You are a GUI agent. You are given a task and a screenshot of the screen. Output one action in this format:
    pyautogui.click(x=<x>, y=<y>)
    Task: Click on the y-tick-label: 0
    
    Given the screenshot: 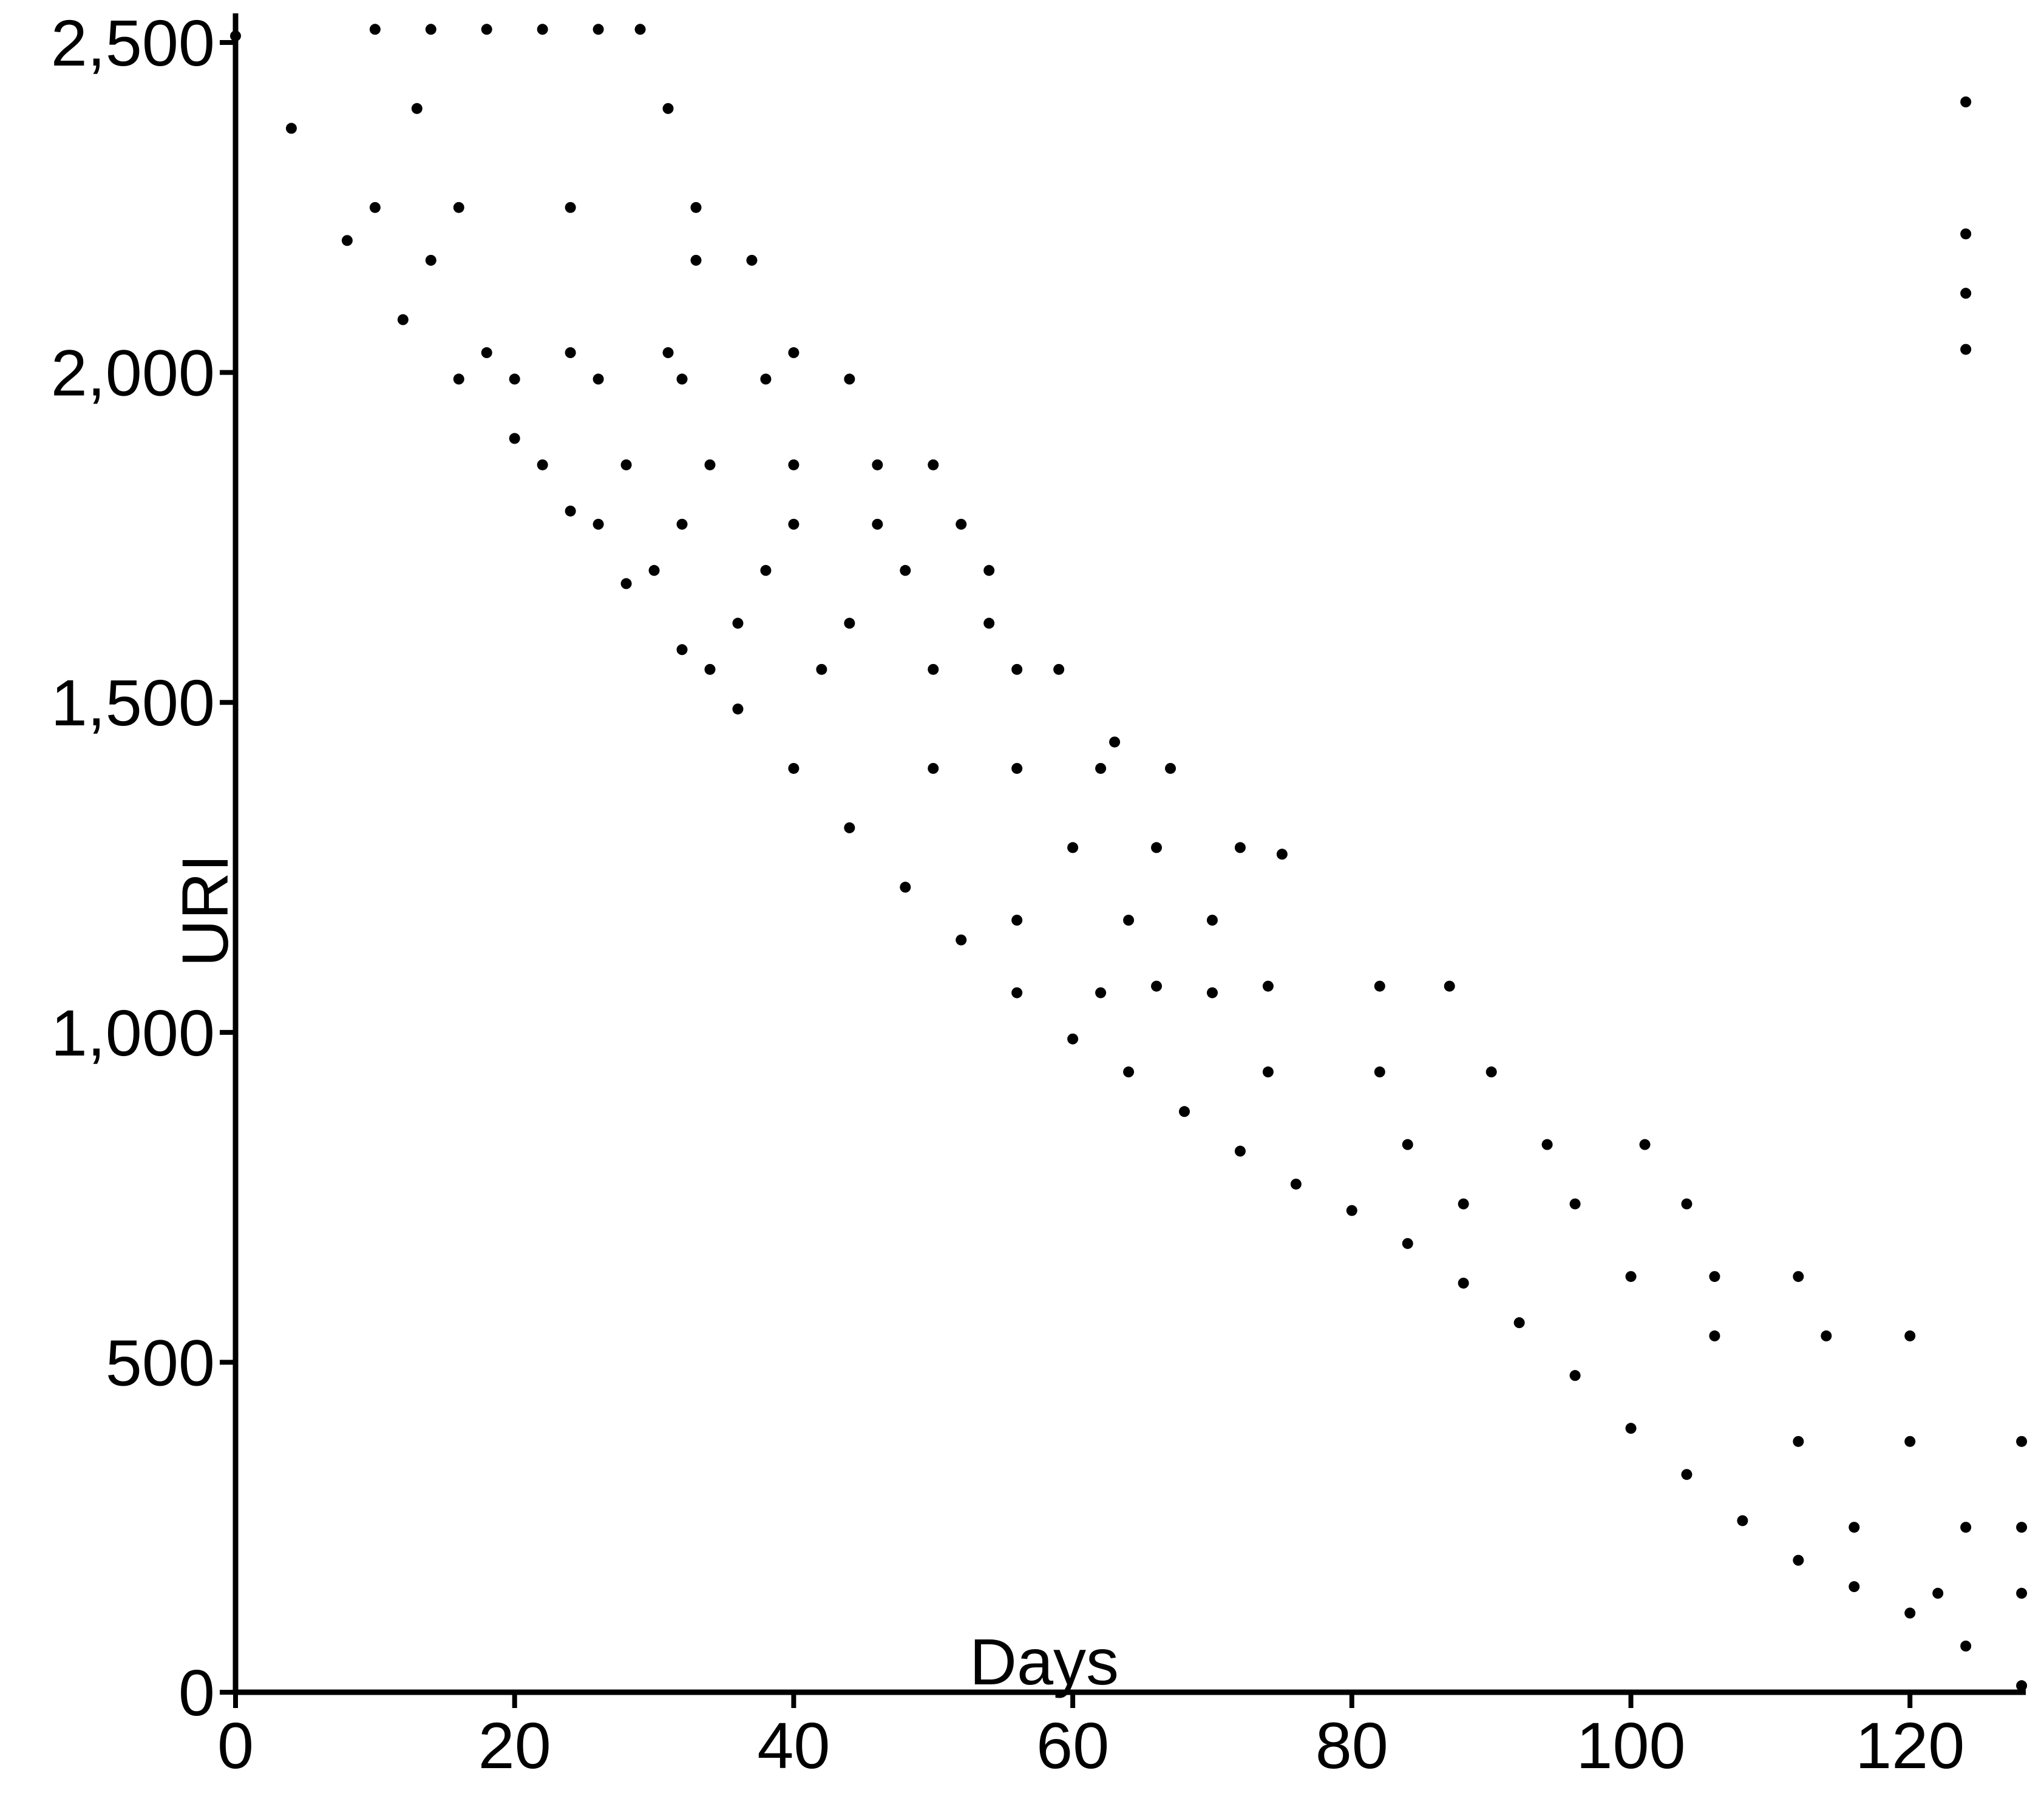 What is the action you would take?
    pyautogui.click(x=197, y=1692)
    